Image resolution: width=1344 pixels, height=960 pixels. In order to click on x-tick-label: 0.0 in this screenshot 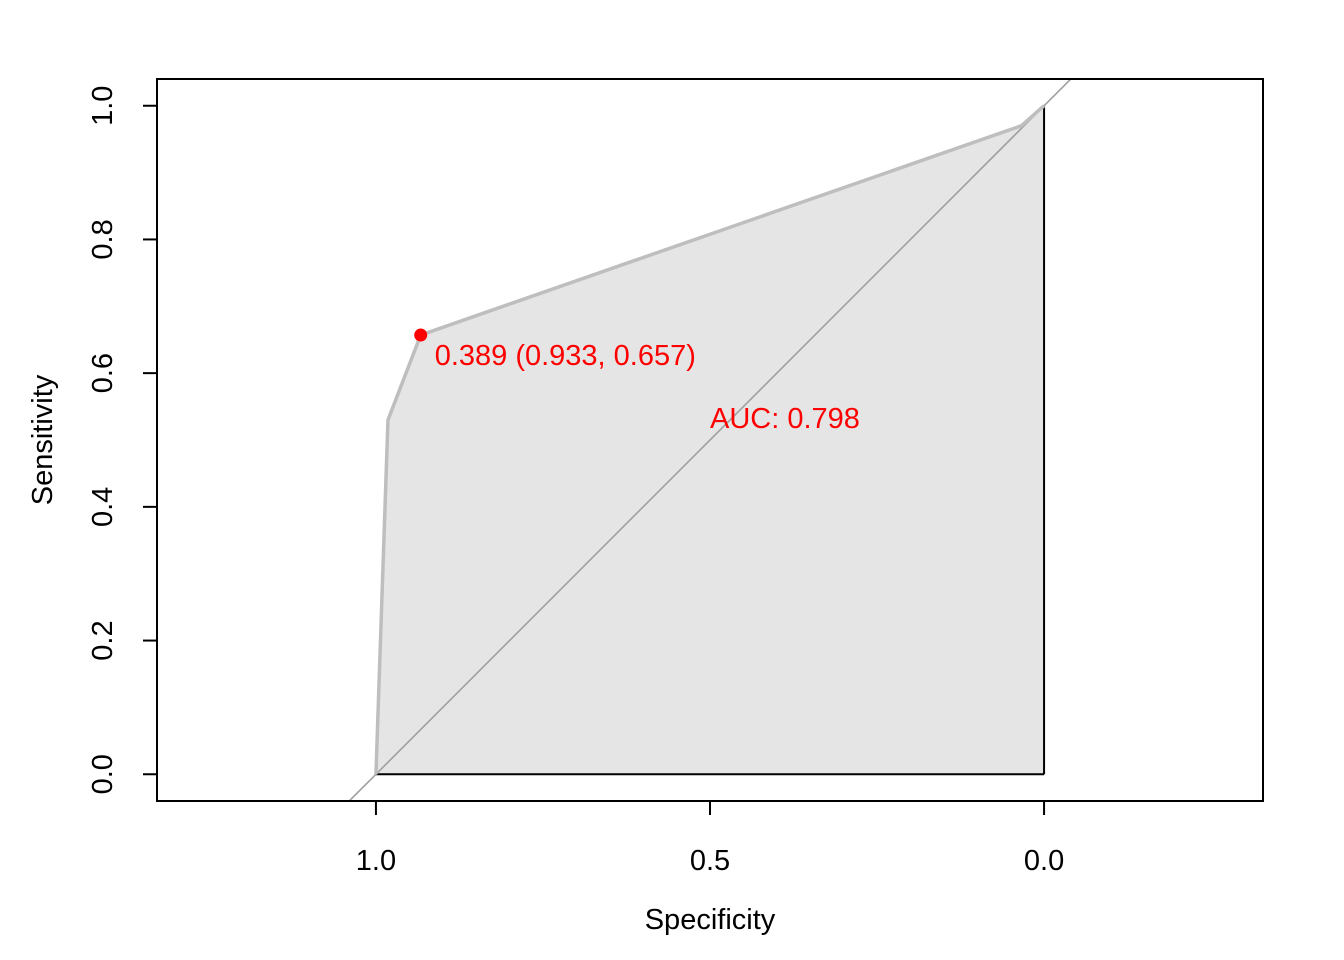, I will do `click(1044, 861)`.